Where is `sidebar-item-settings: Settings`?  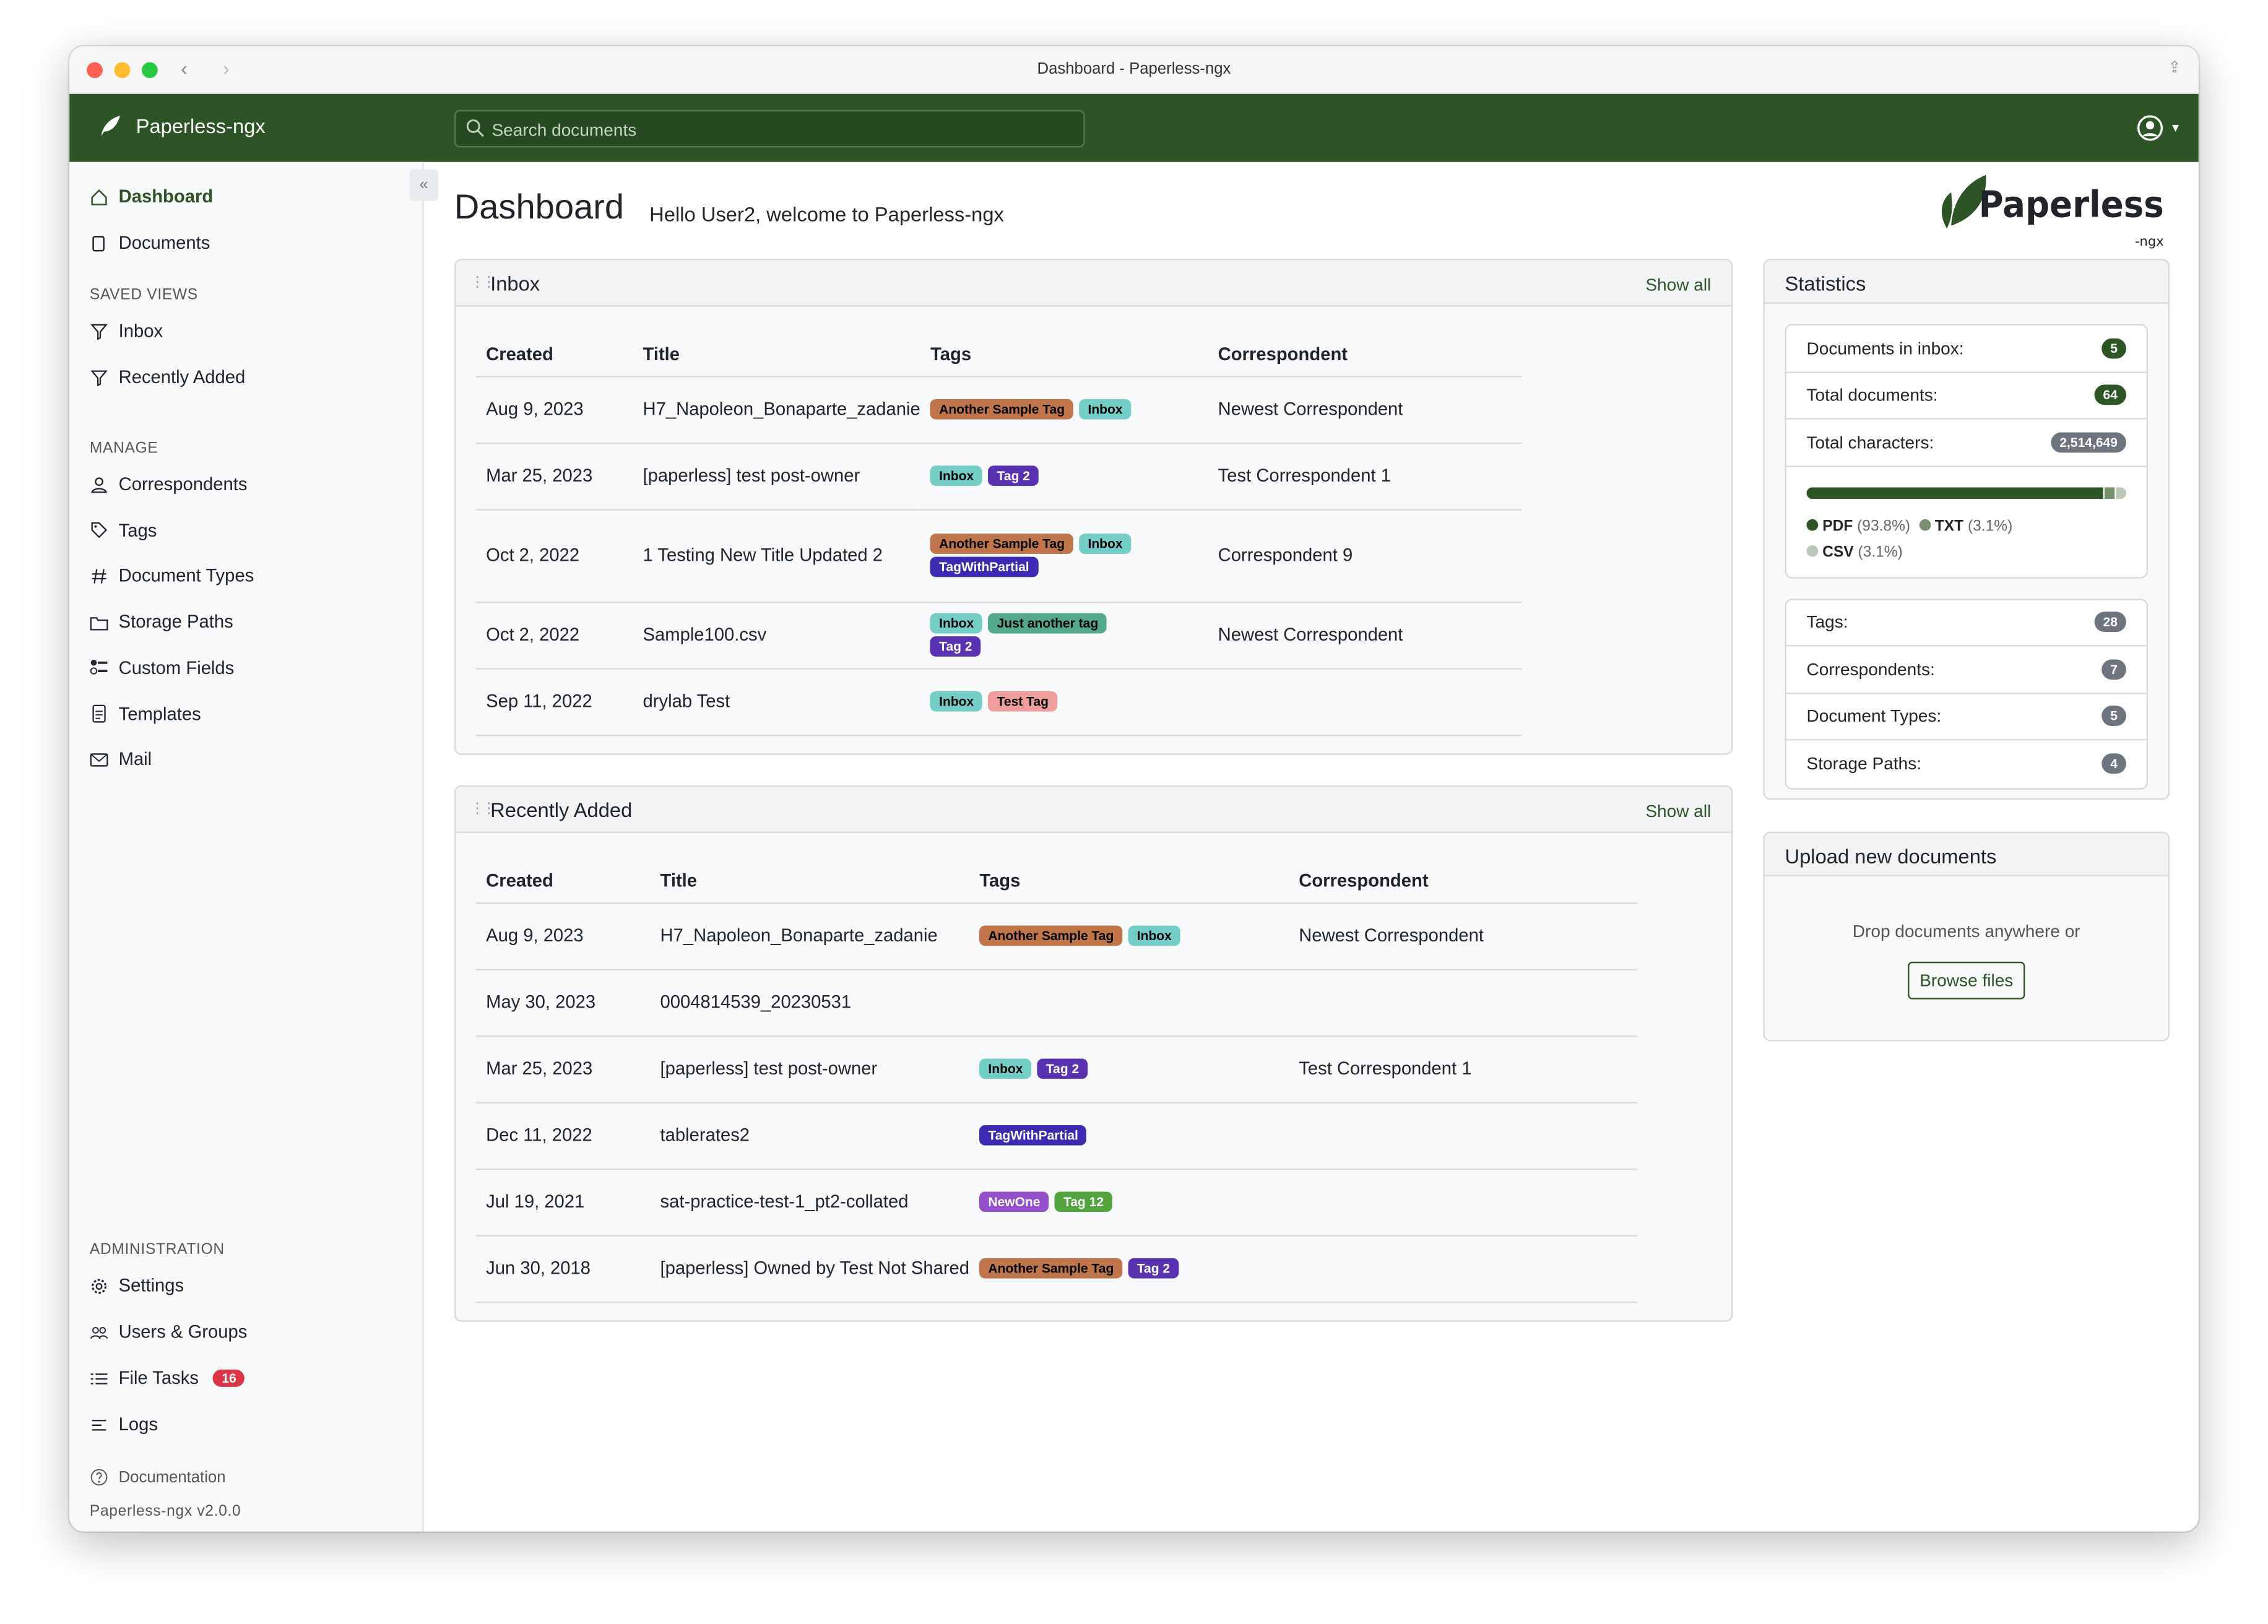 sidebar-item-settings: Settings is located at coordinates (137, 1286).